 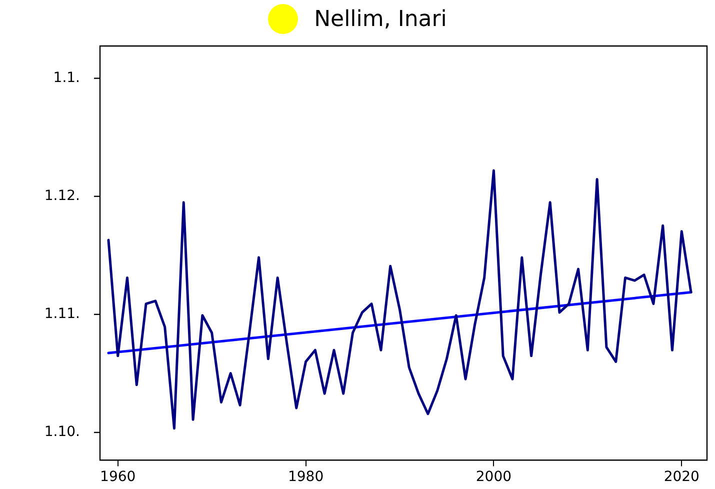 What do you see at coordinates (494, 477) in the screenshot?
I see `x-tick-label: 2000` at bounding box center [494, 477].